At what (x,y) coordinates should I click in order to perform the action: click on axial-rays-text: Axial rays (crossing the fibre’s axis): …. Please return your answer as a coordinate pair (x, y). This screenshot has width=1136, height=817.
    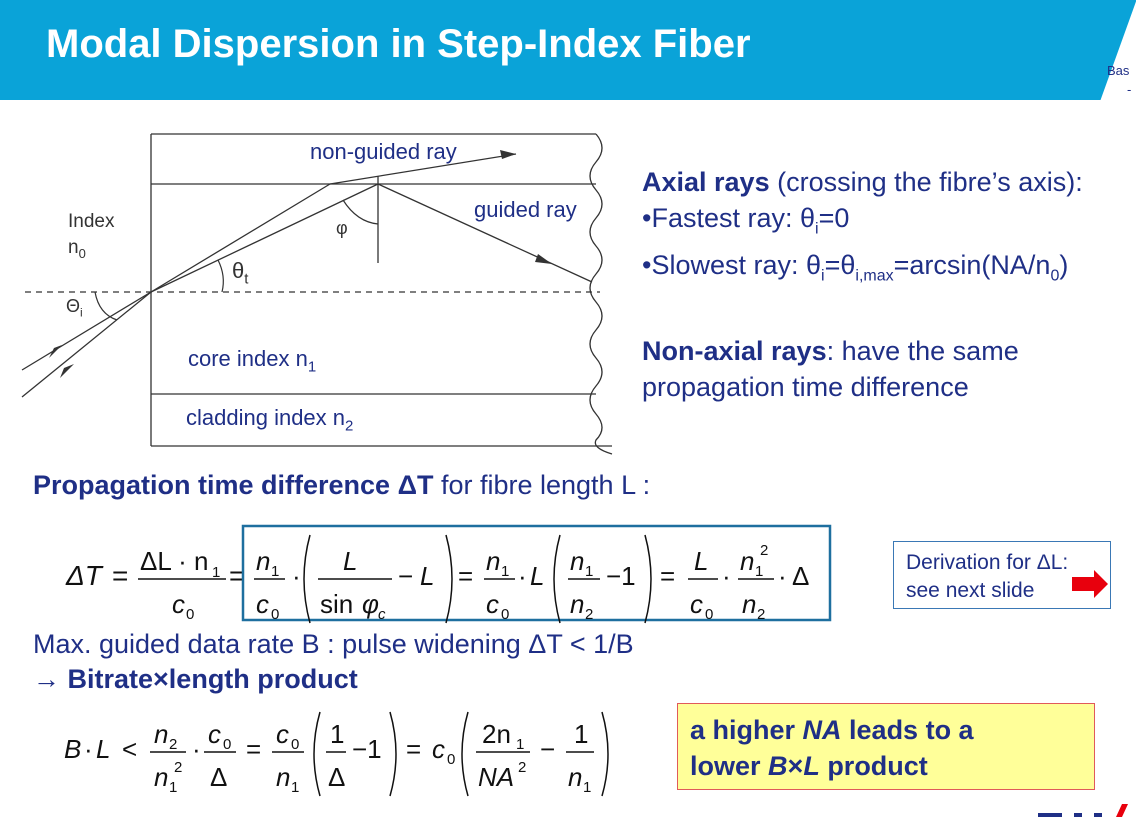
    Looking at the image, I should click on (862, 284).